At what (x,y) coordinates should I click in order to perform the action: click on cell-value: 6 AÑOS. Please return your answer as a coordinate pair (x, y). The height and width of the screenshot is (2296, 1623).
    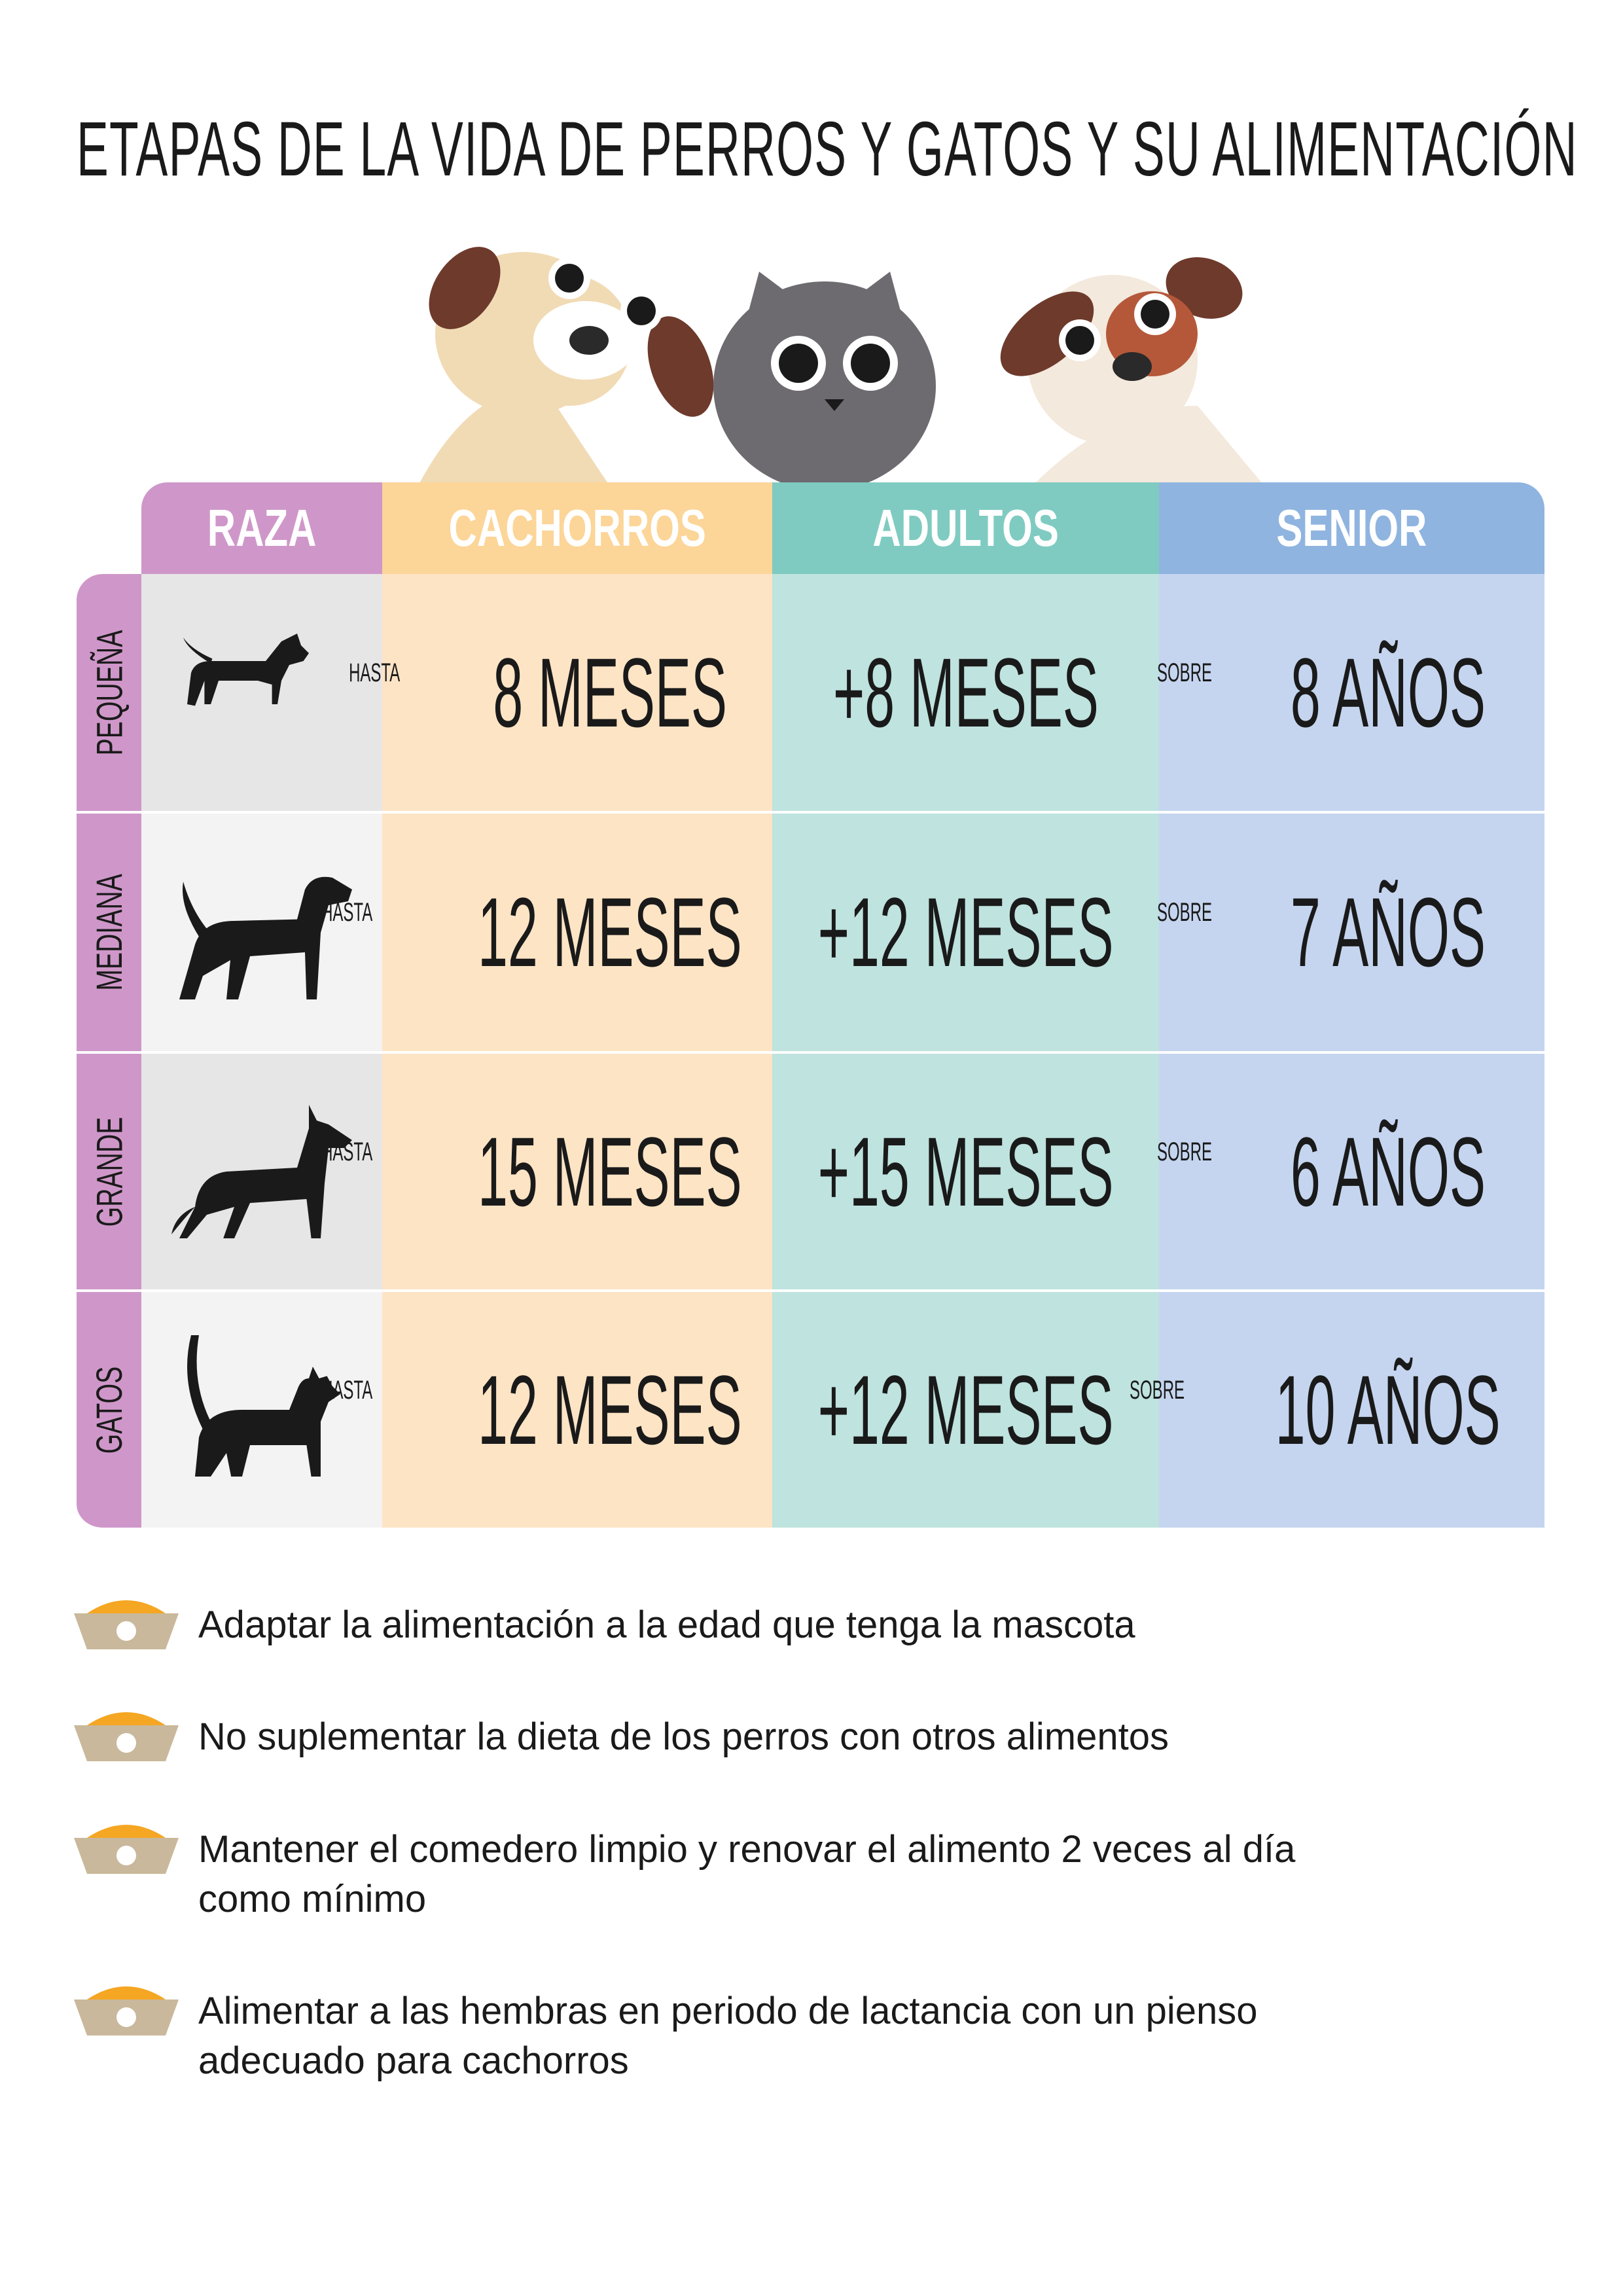
    Looking at the image, I should click on (1388, 1171).